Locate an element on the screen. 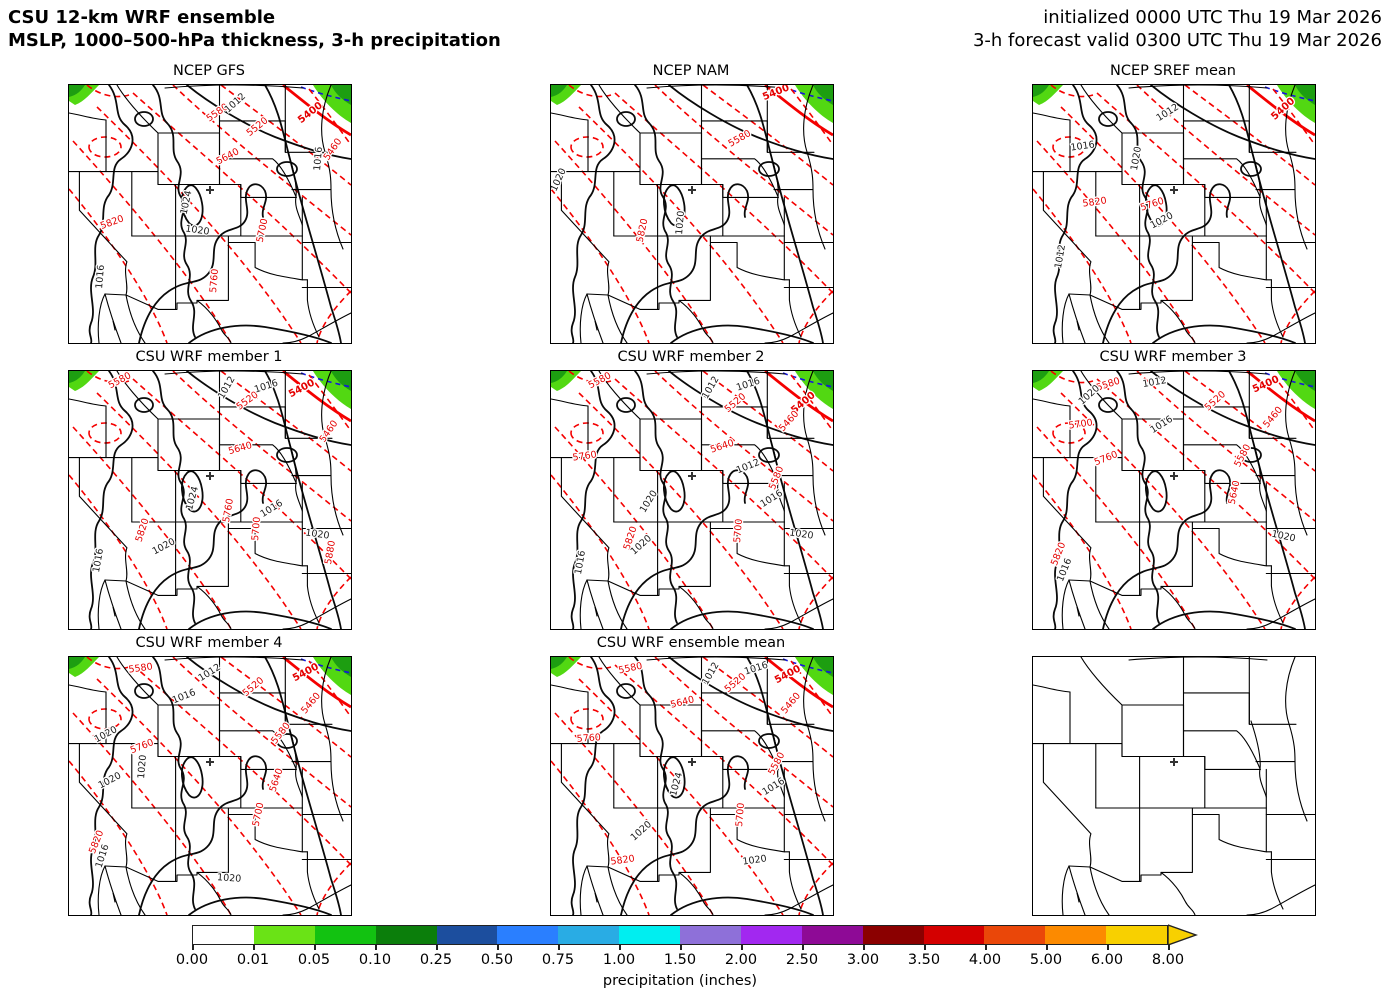  colorbar-axis-label: precipitation (inches) is located at coordinates (680, 981).